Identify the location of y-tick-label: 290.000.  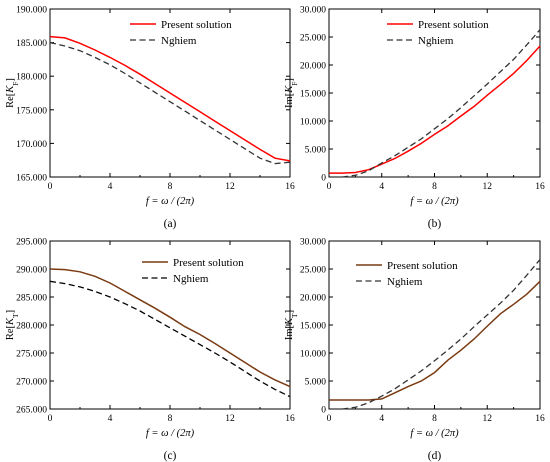
(31, 271).